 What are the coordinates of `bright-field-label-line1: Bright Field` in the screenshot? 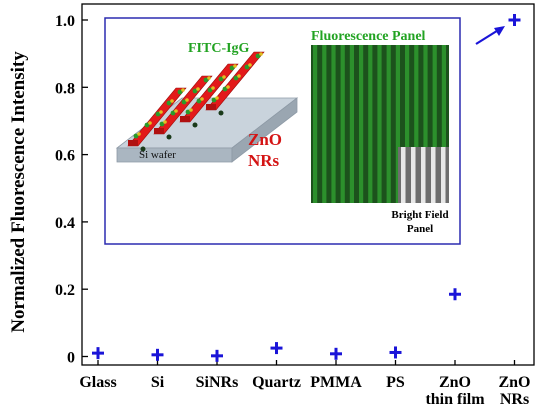 It's located at (419, 215).